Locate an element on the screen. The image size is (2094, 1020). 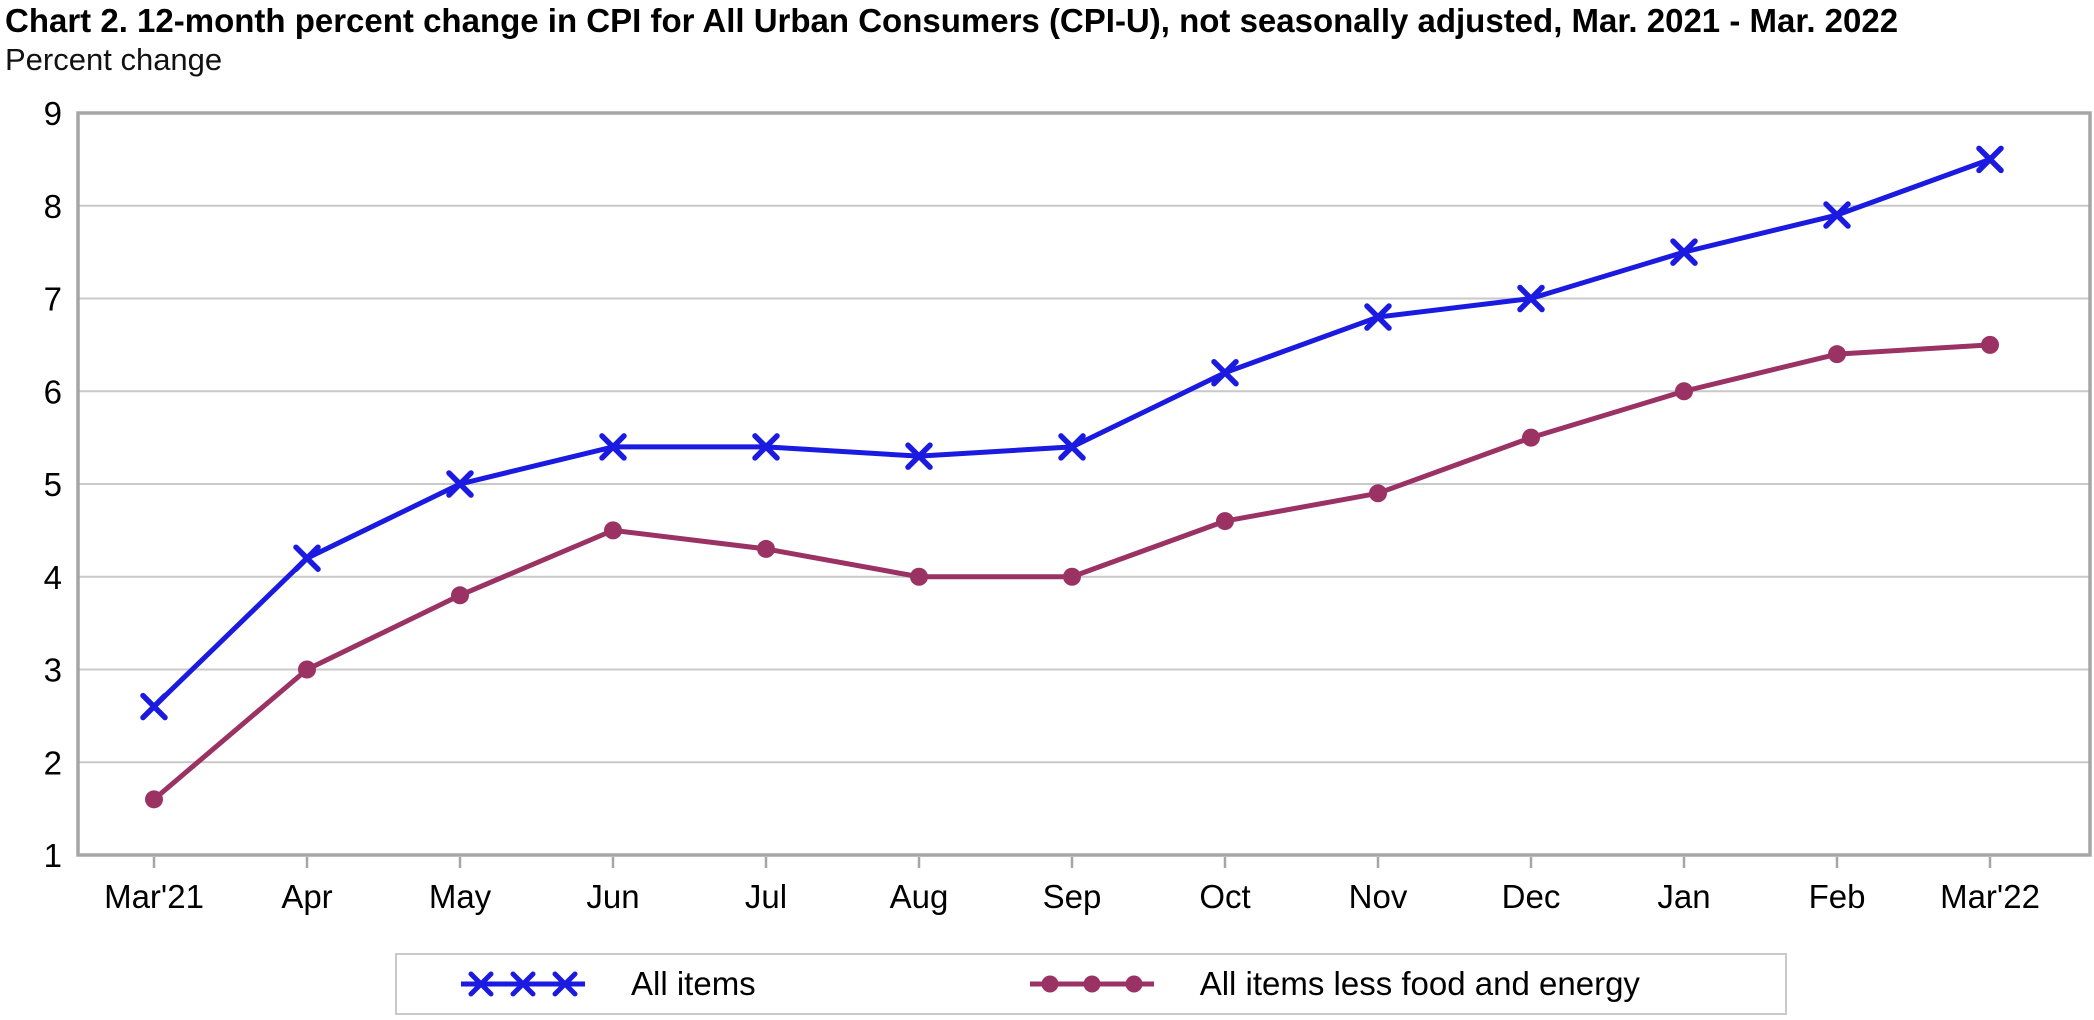
legend: All items All items less food and energy is located at coordinates (1091, 984).